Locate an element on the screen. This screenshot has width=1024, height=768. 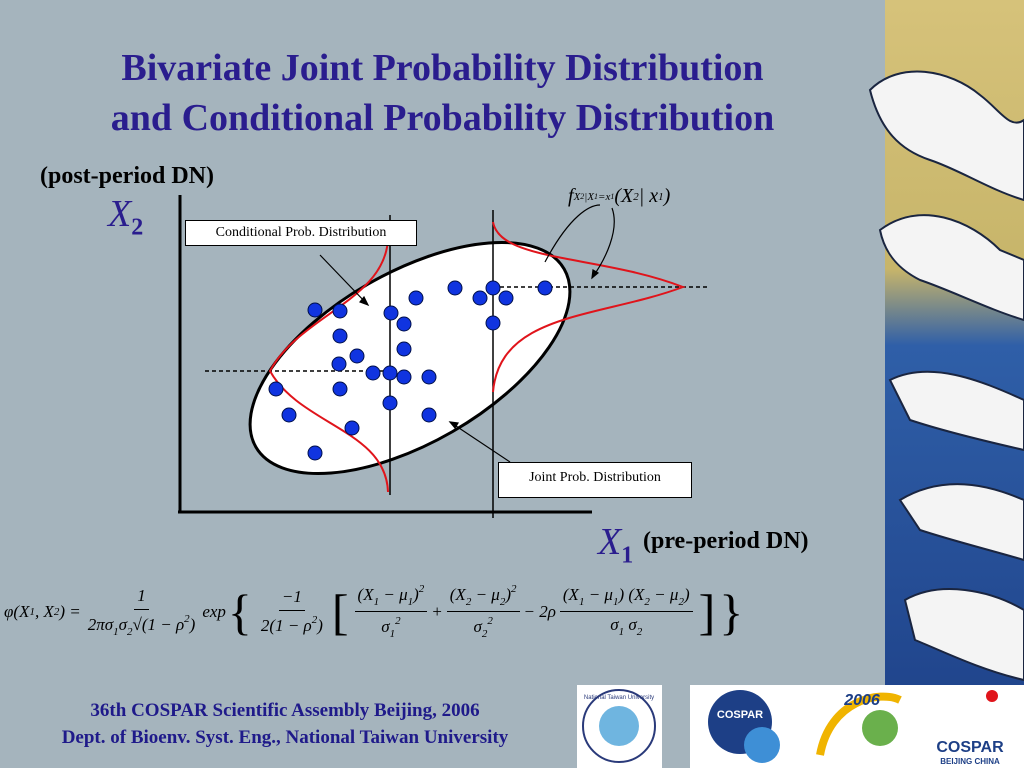
cospar-logo-text: COSPAR is located at coordinates (740, 715).